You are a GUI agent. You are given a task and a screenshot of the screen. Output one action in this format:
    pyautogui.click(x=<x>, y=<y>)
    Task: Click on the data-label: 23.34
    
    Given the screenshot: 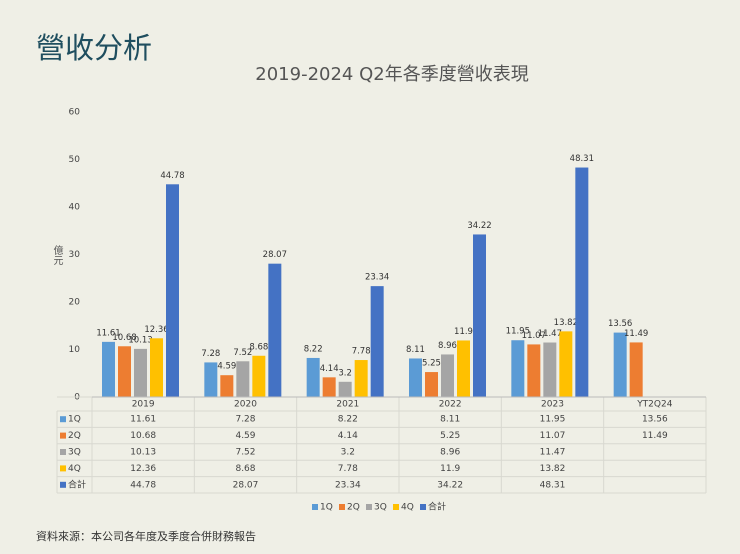 What is the action you would take?
    pyautogui.click(x=377, y=278)
    